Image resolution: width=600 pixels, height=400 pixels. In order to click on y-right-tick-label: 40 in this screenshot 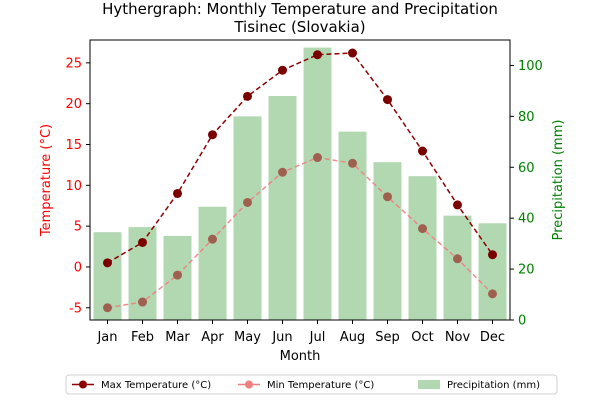, I will do `click(526, 219)`.